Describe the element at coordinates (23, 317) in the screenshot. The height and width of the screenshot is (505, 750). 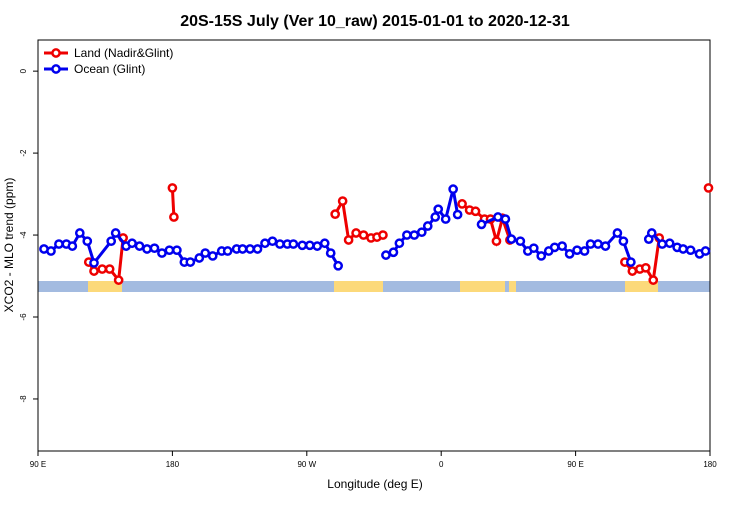
I see `y-tick-label: -6` at that location.